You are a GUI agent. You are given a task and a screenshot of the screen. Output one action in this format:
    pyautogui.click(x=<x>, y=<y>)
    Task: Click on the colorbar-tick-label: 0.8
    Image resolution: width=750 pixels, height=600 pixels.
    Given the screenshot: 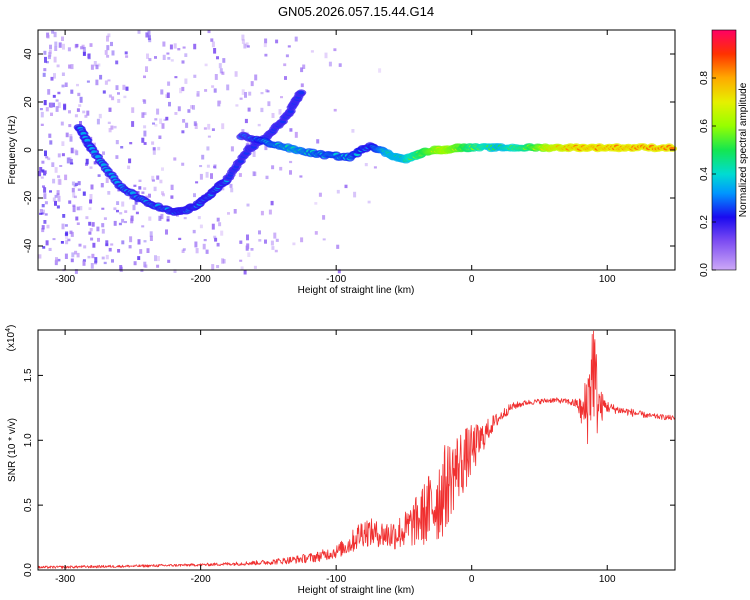 What is the action you would take?
    pyautogui.click(x=704, y=78)
    